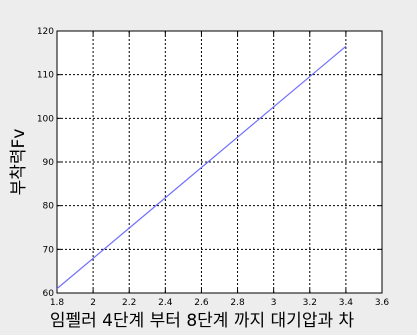 This screenshot has width=417, height=335. I want to click on y-tick-label: 60, so click(49, 294).